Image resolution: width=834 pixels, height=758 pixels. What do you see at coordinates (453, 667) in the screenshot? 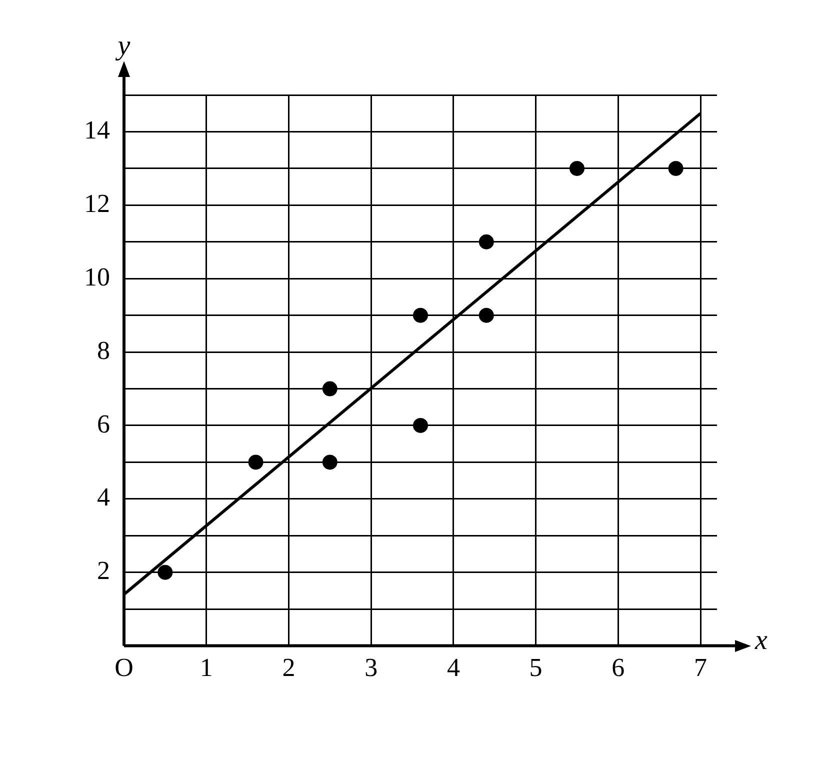
I see `x-tick-label: 4` at bounding box center [453, 667].